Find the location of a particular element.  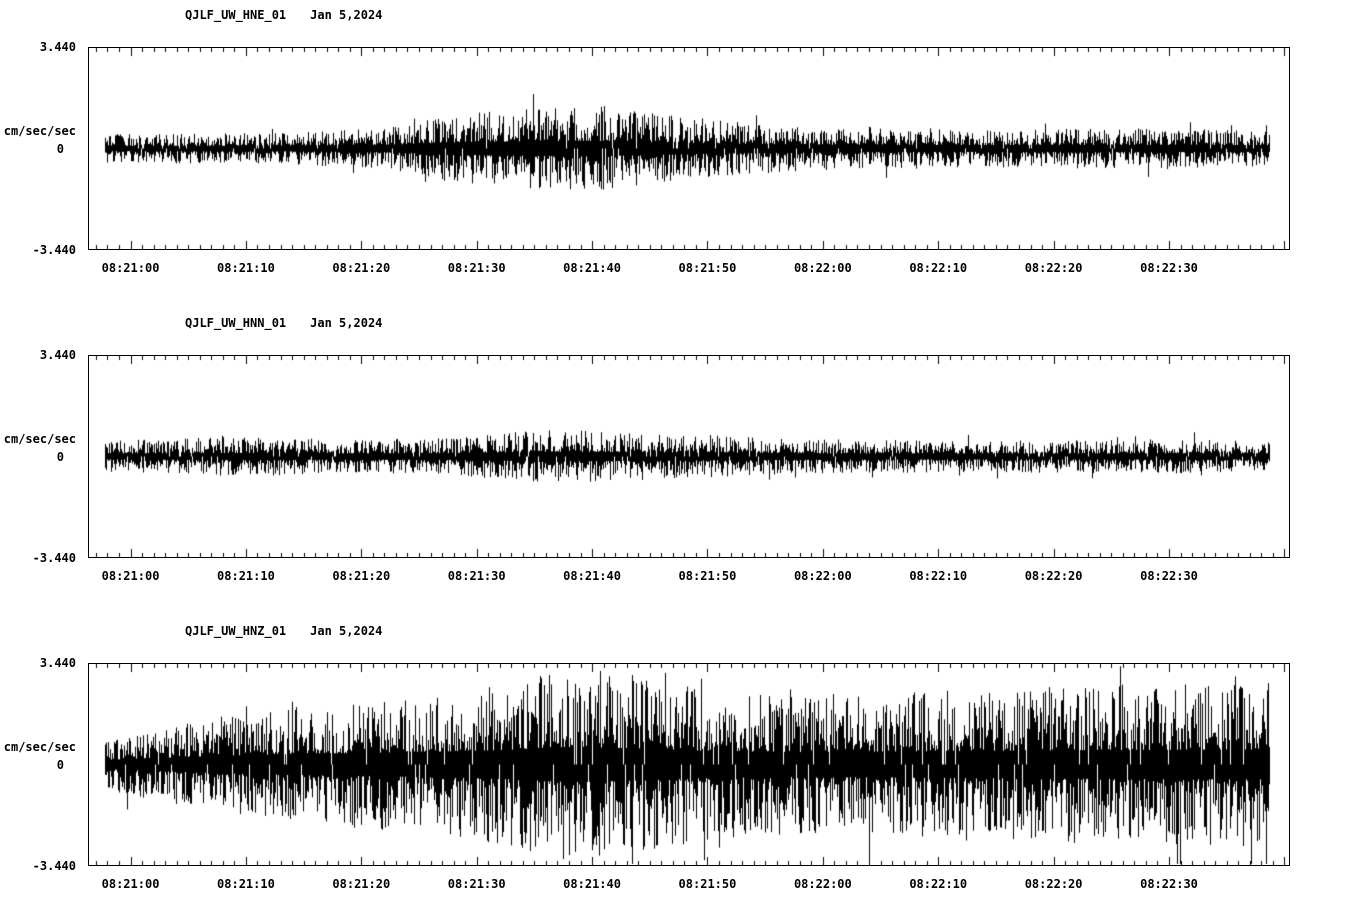

trace-title: QJLF_UW_HNZ_01 Jan 5,2024 is located at coordinates (283, 631).